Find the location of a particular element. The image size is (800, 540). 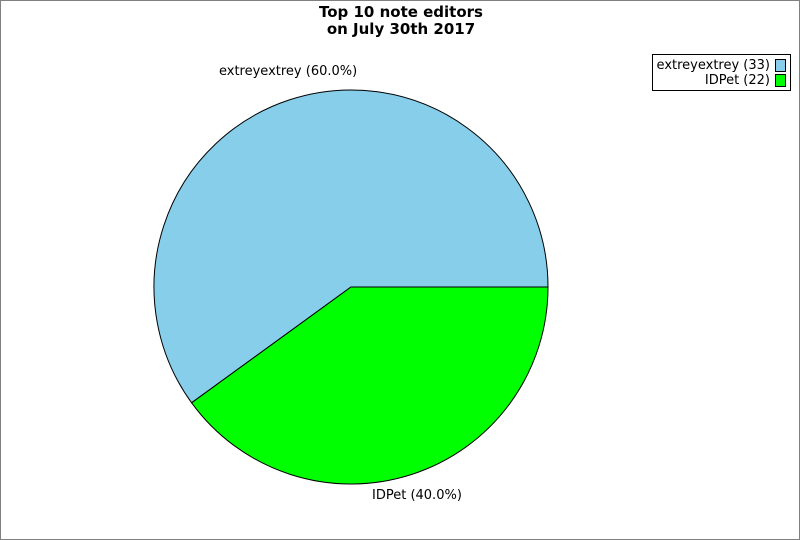

pie-slice-label-extreyextrey: extreyextrey (60.0%) is located at coordinates (288, 71).